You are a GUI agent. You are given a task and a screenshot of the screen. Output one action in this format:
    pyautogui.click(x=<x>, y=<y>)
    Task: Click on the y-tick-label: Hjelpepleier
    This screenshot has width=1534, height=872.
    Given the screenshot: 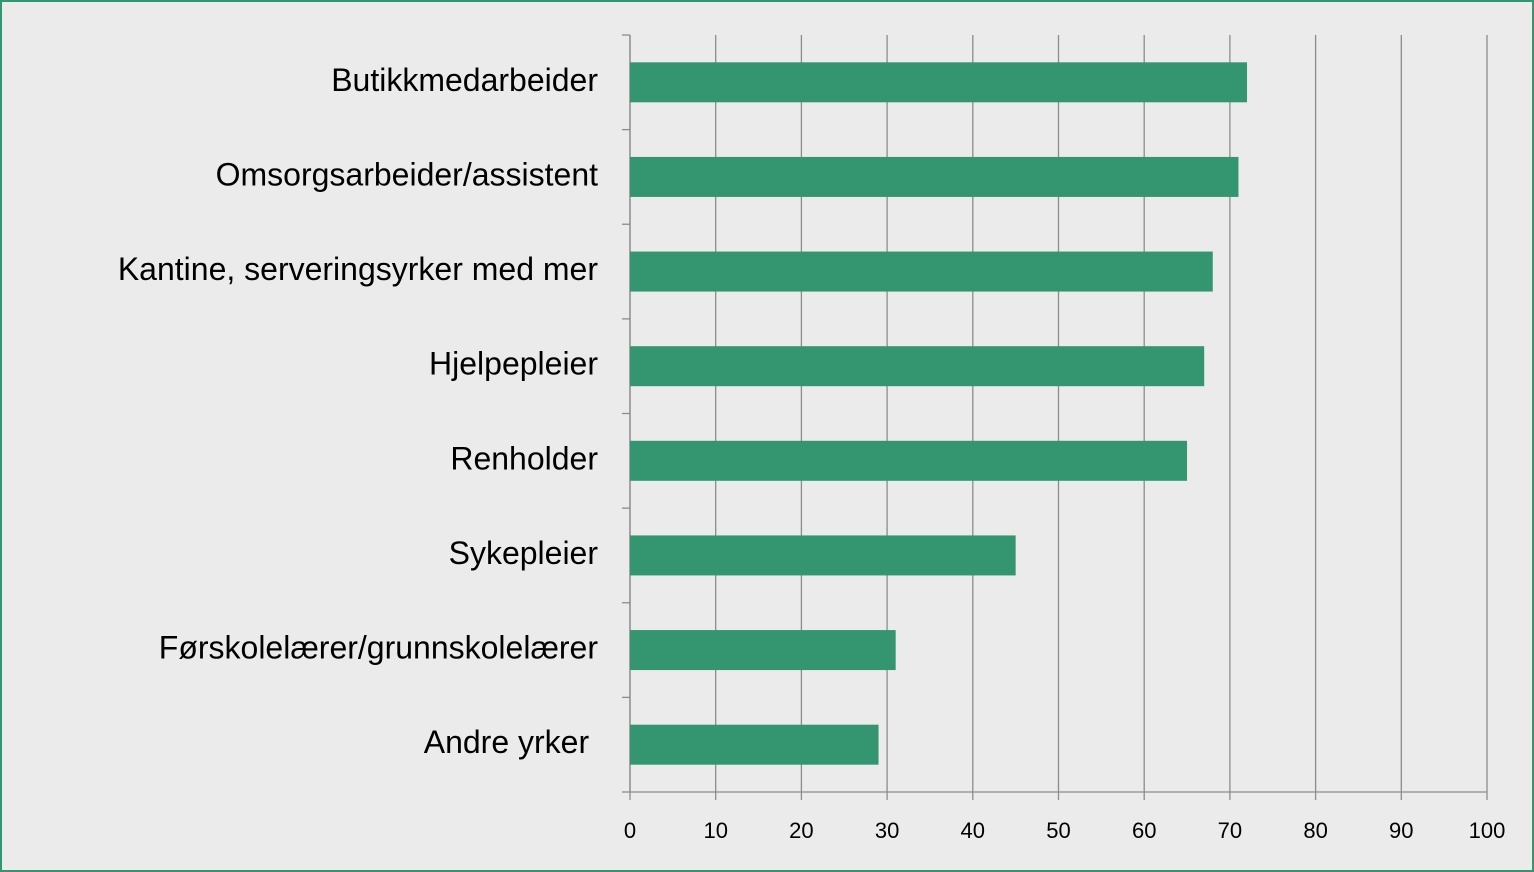 What is the action you would take?
    pyautogui.click(x=513, y=364)
    